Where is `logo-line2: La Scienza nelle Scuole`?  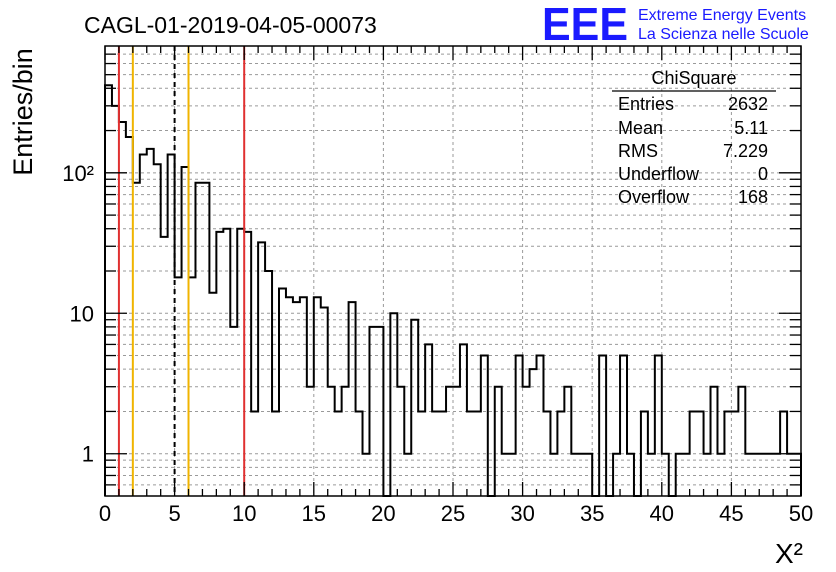 logo-line2: La Scienza nelle Scuole is located at coordinates (723, 34).